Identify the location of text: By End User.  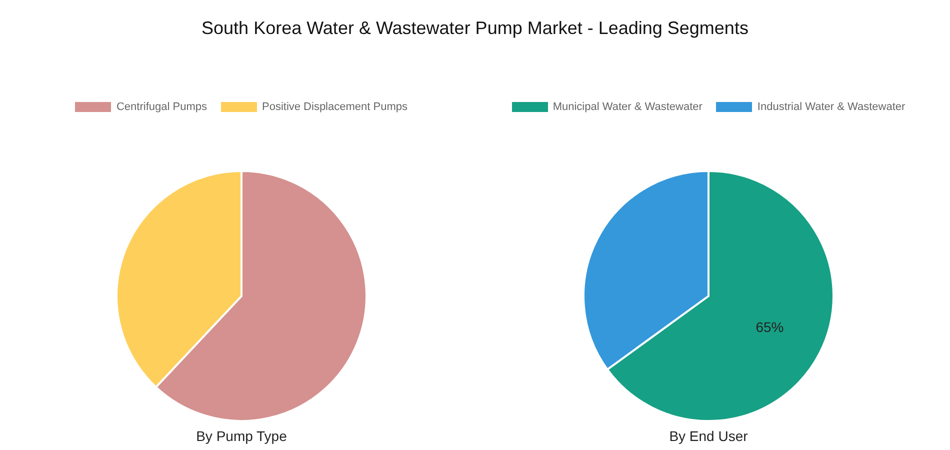
(708, 436).